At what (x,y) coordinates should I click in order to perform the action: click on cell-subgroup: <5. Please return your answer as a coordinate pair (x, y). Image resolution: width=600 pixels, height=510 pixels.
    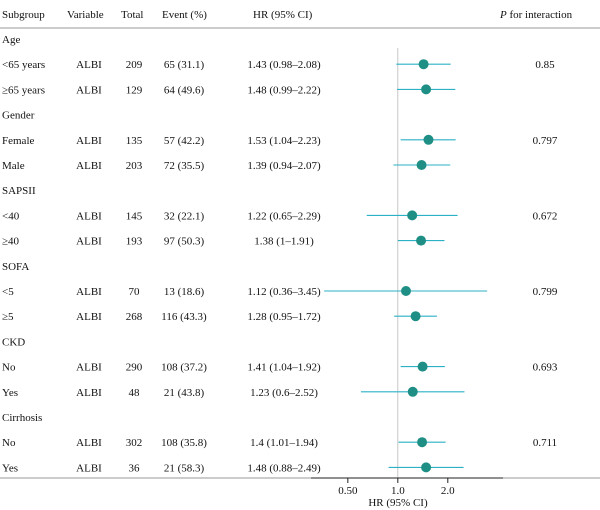
    Looking at the image, I should click on (8, 292).